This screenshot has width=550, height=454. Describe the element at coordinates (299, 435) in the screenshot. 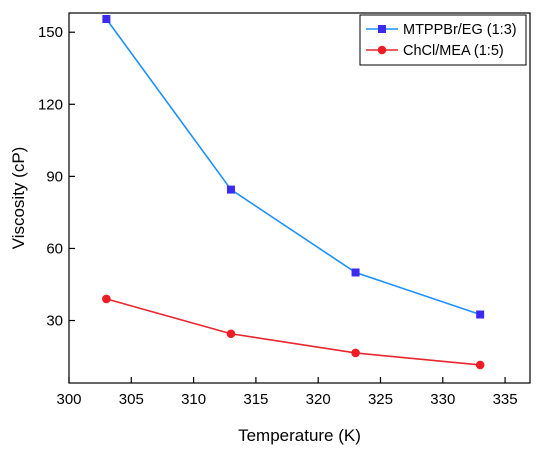

I see `x-axis-title: Temperature (K)` at that location.